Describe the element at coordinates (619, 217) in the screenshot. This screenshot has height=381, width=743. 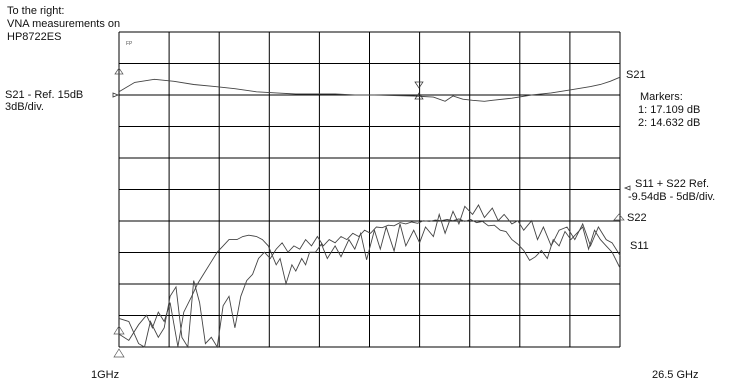
I see `stop-marker-icon` at that location.